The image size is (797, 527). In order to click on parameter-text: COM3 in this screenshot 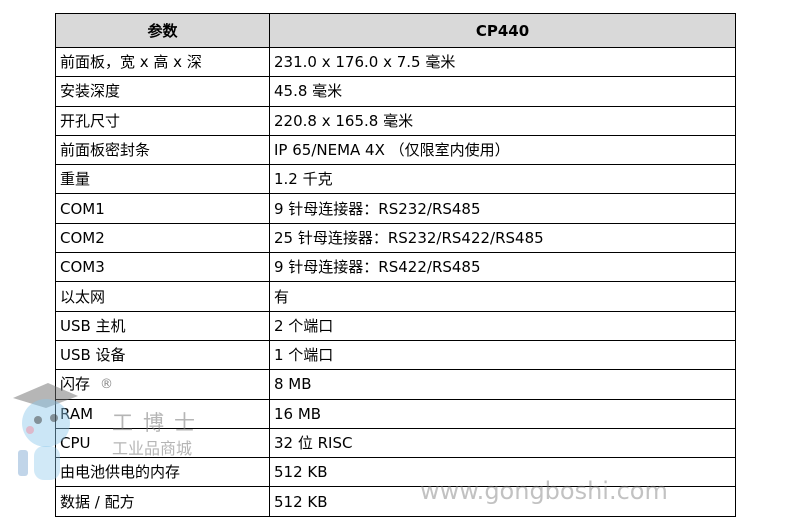, I will do `click(82, 267)`.